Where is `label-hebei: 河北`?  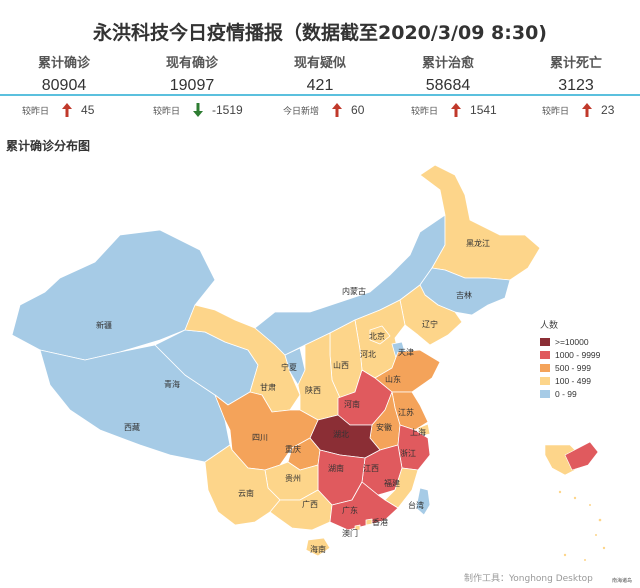 label-hebei: 河北 is located at coordinates (368, 354).